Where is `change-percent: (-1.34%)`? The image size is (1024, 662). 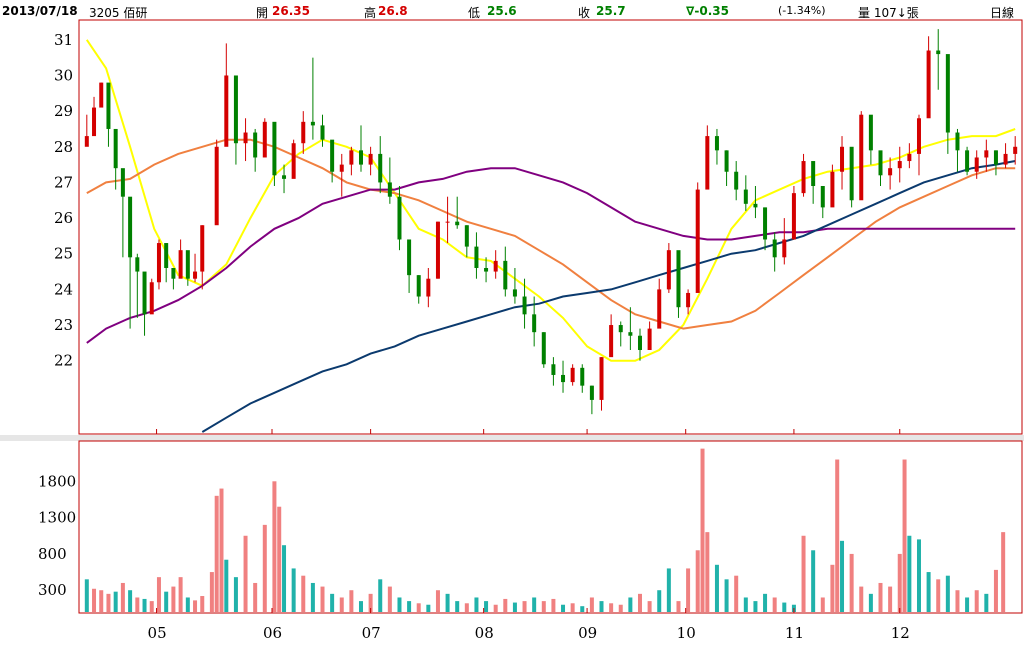
change-percent: (-1.34%) is located at coordinates (802, 10).